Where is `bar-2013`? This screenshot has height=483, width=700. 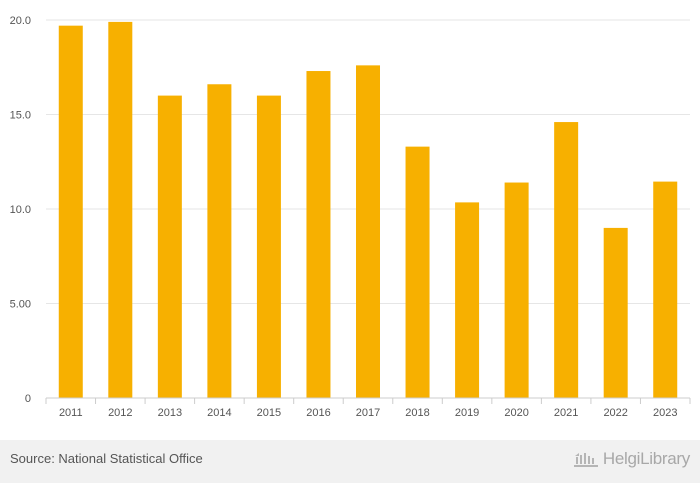 bar-2013 is located at coordinates (169, 246).